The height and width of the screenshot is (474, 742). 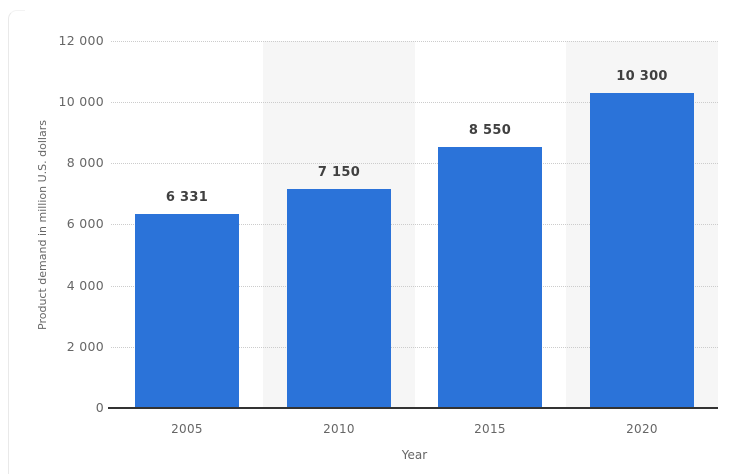 I want to click on bar-value-label: 8 550, so click(x=490, y=130).